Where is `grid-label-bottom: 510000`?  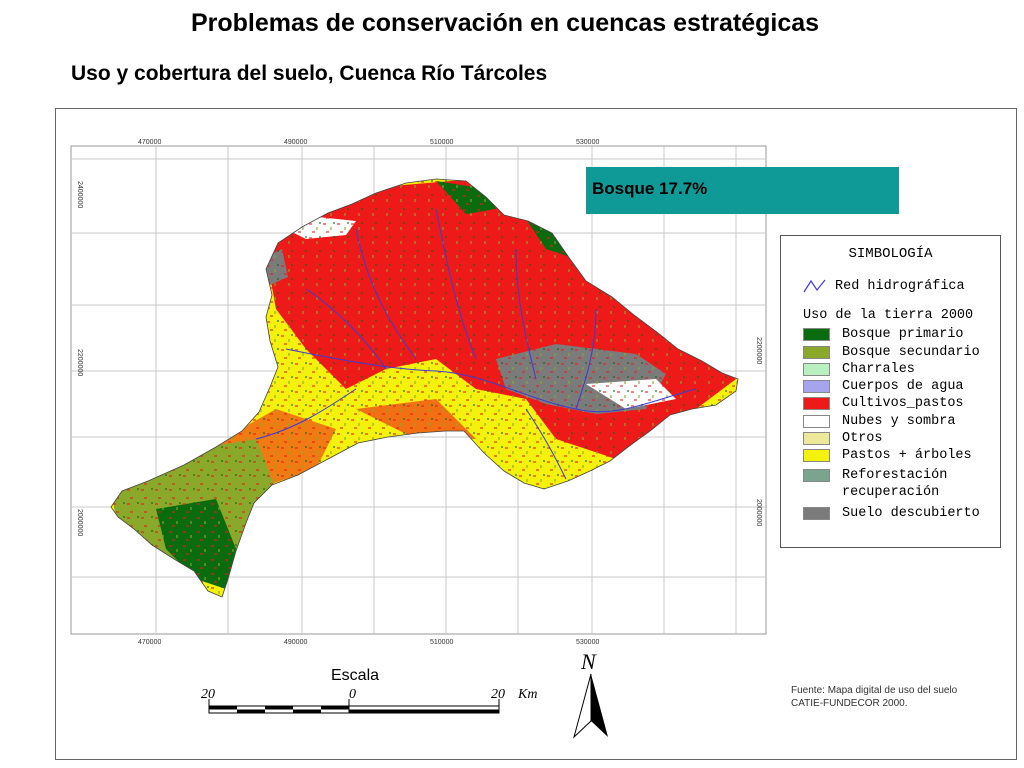
grid-label-bottom: 510000 is located at coordinates (441, 642).